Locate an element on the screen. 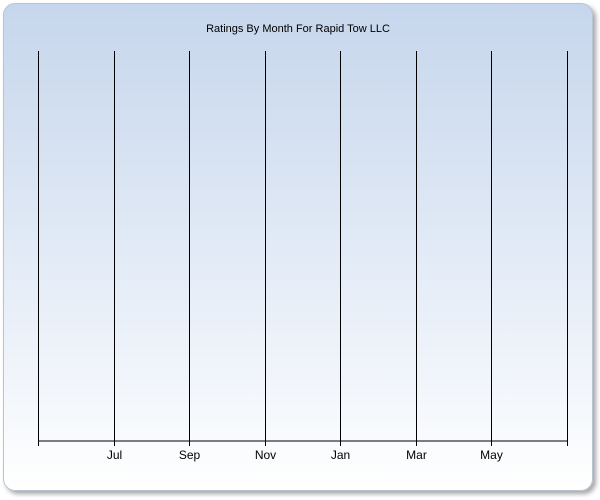 The width and height of the screenshot is (600, 500). x-tick-label: May is located at coordinates (491, 455).